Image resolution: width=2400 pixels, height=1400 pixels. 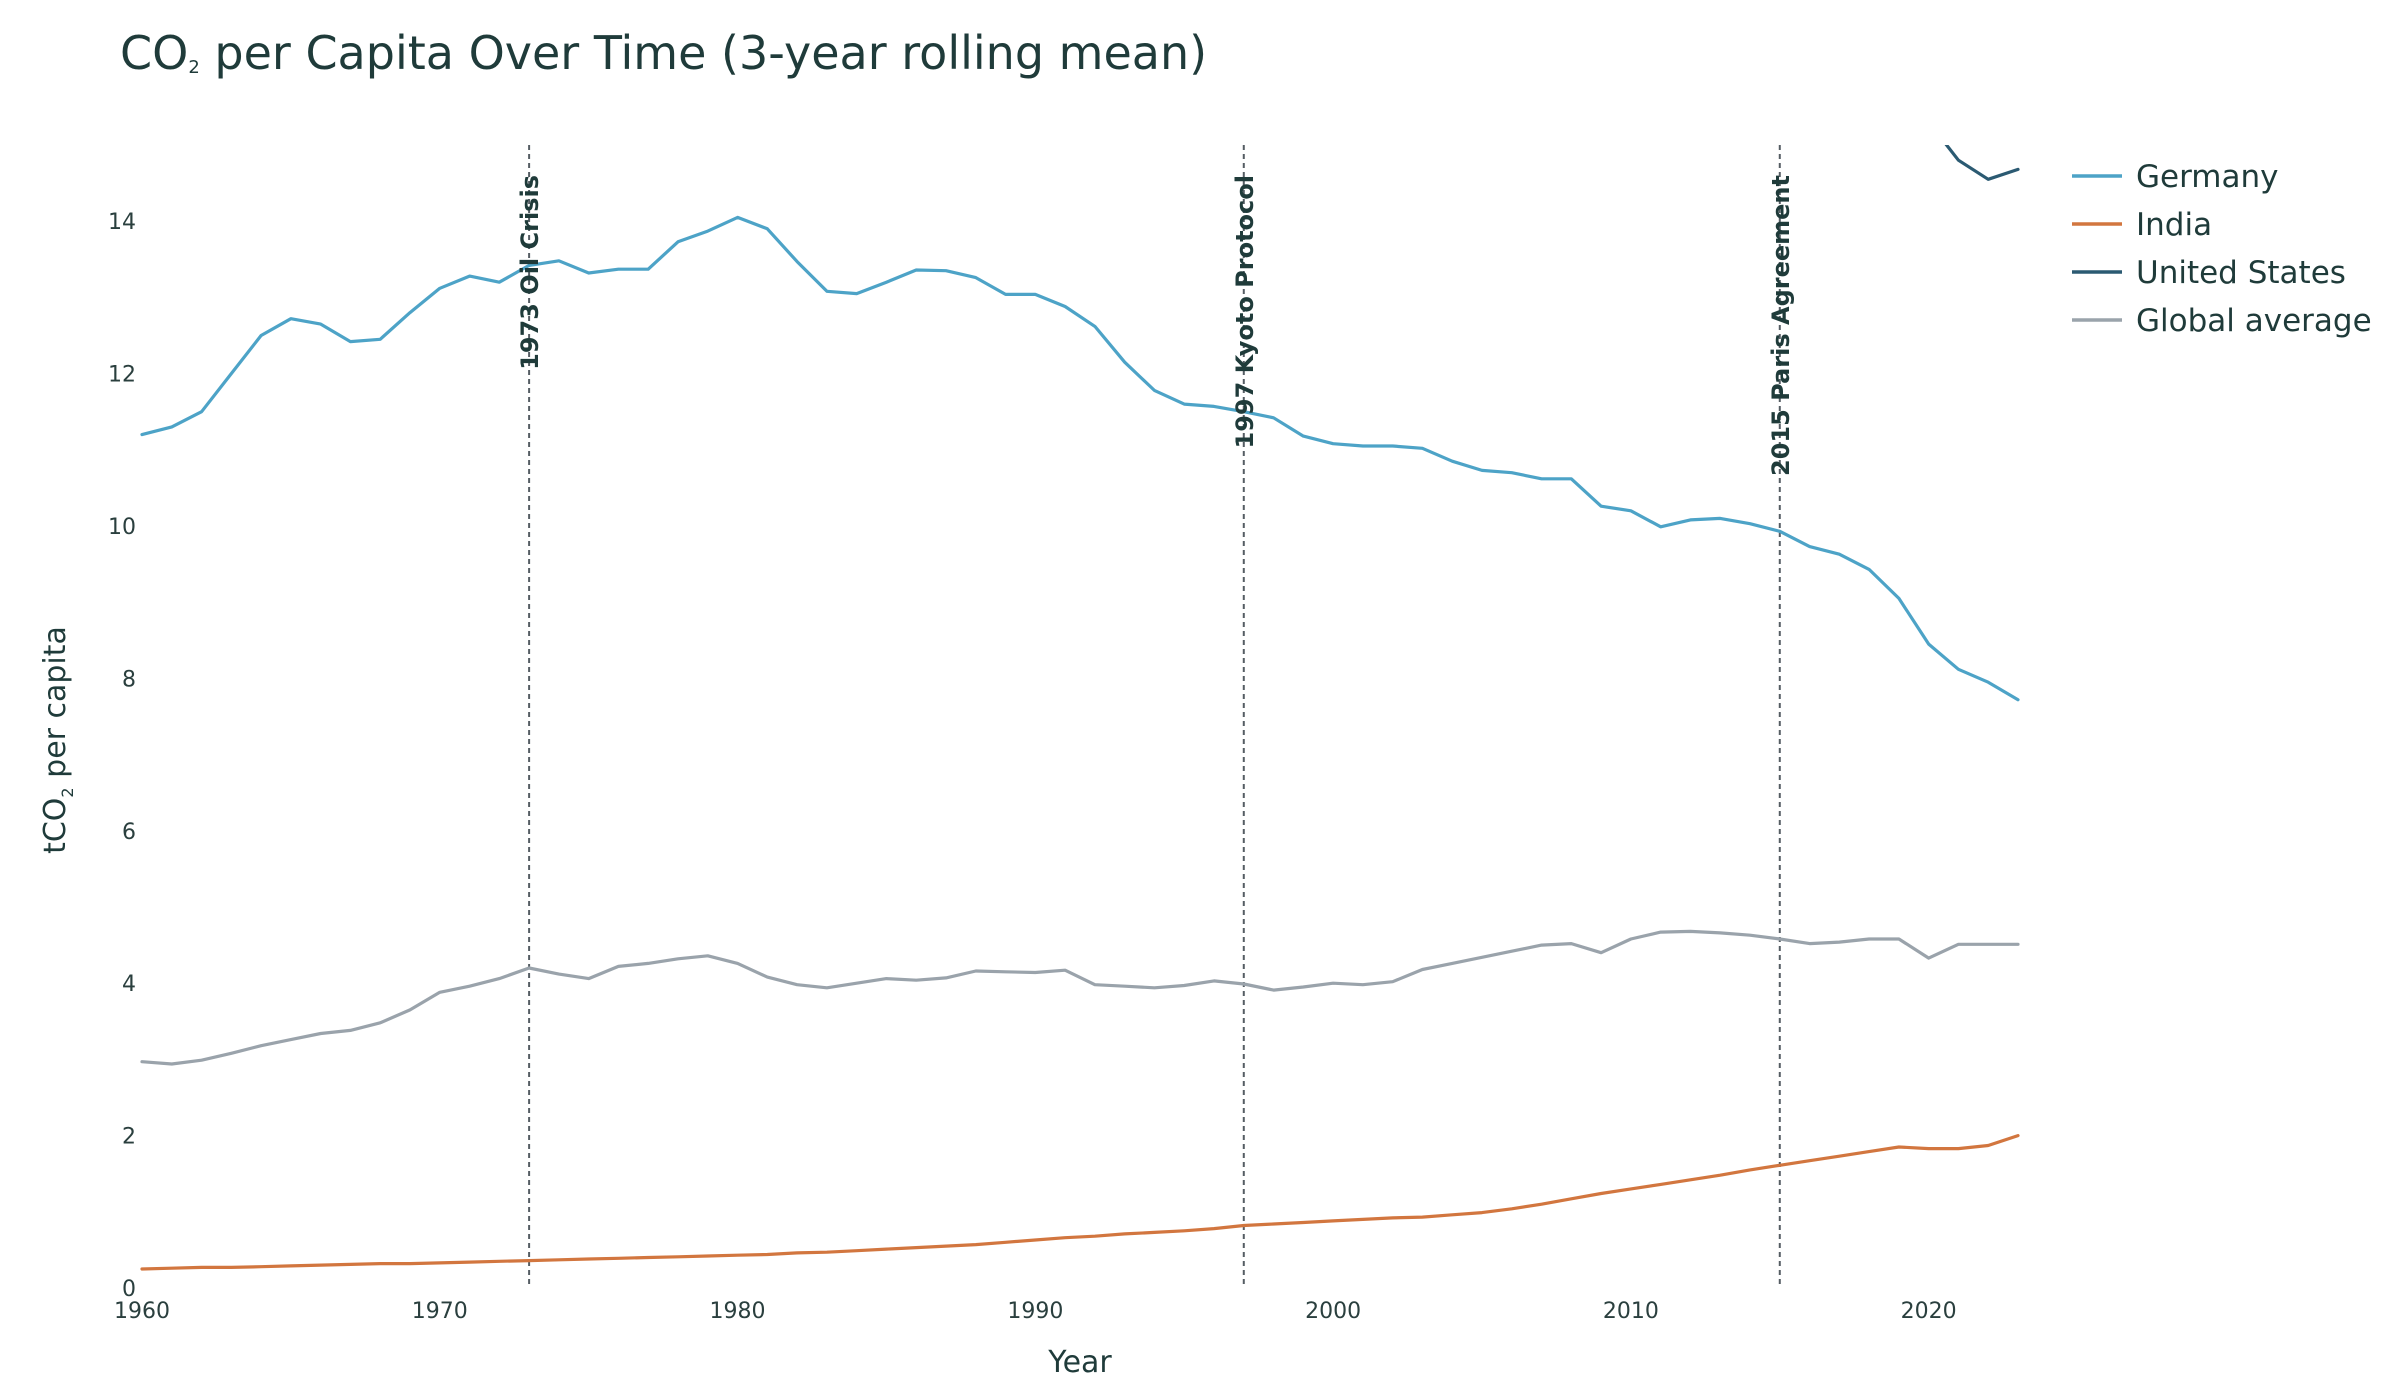 I want to click on x-axis-ticks: 1960 1970 1980 1990 2000 2010 2020, so click(x=1035, y=1311).